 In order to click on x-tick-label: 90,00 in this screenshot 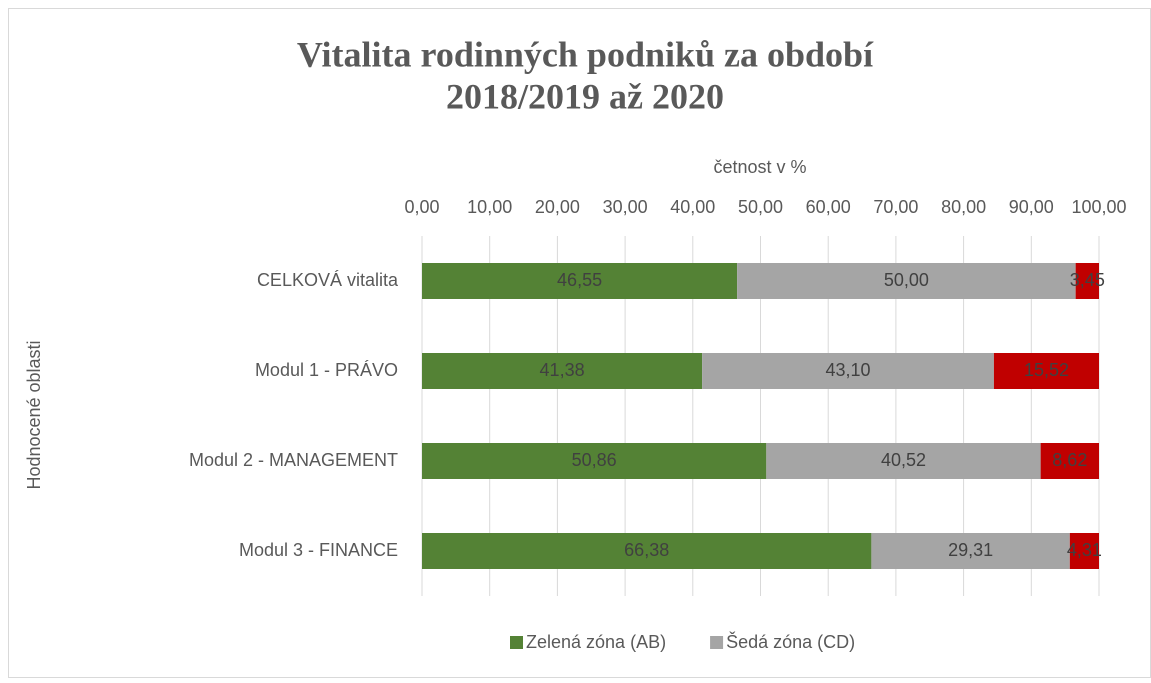, I will do `click(1031, 207)`.